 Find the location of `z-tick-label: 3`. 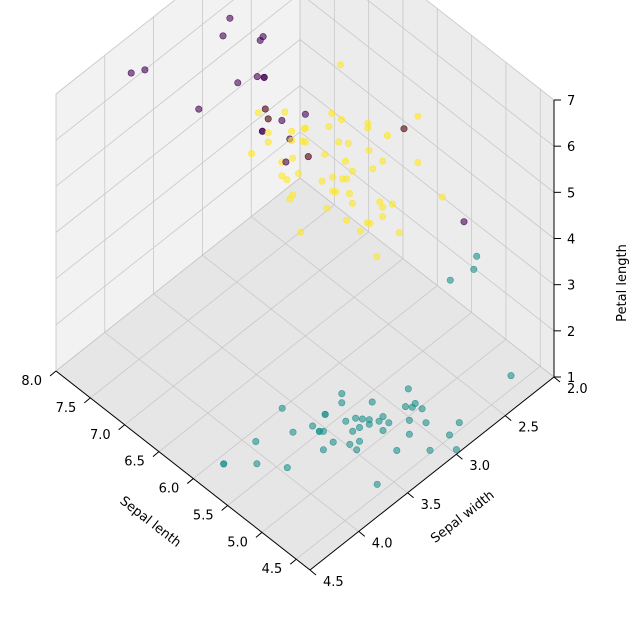

z-tick-label: 3 is located at coordinates (571, 286).